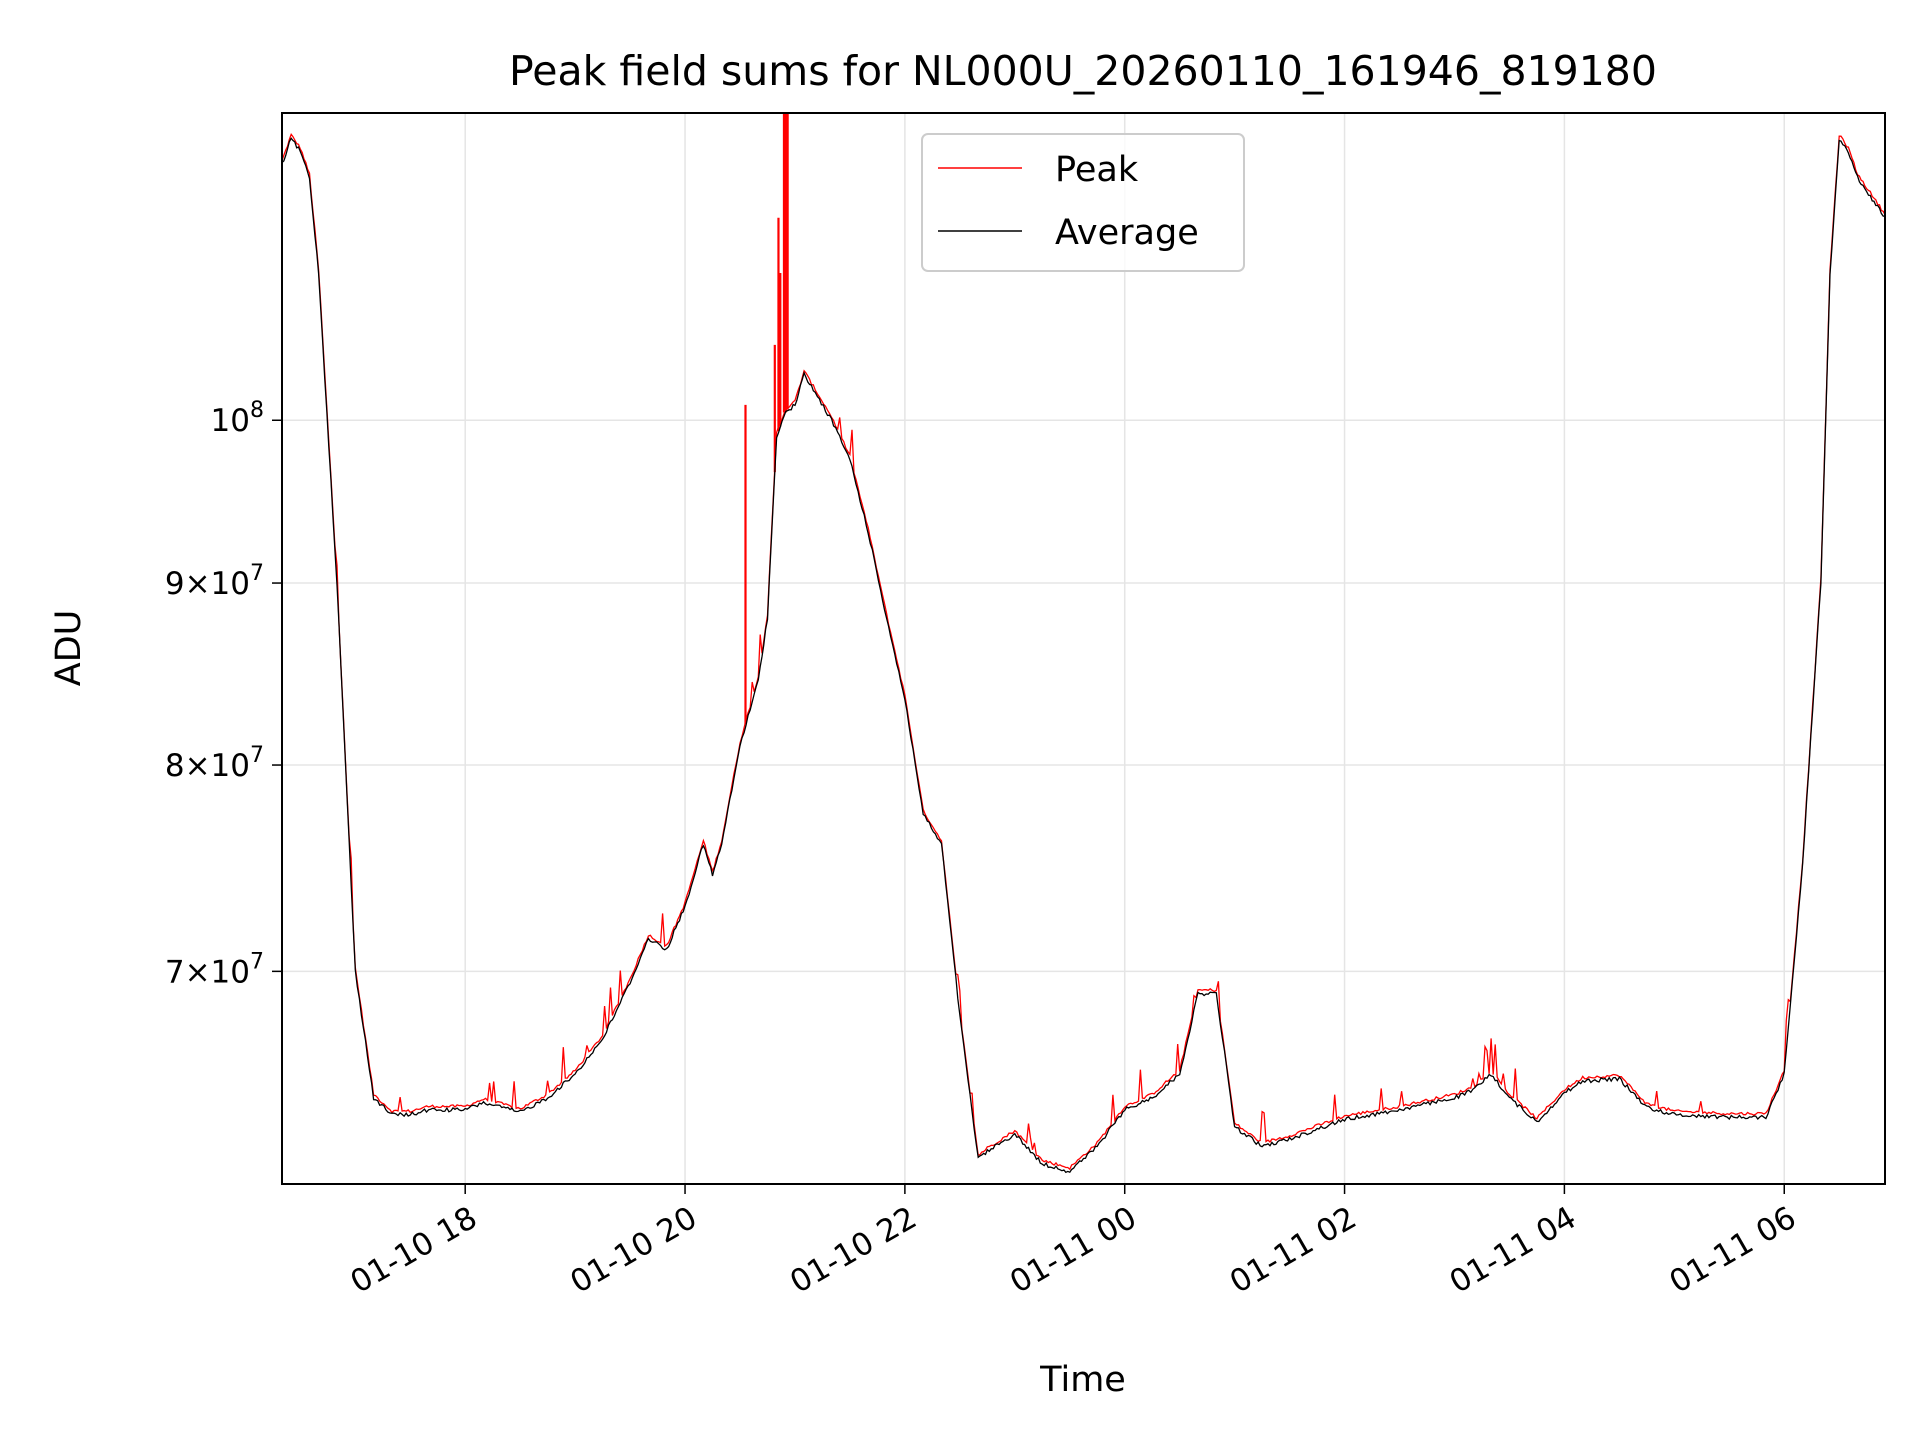  What do you see at coordinates (1097, 170) in the screenshot?
I see `legend-label-peak: Peak` at bounding box center [1097, 170].